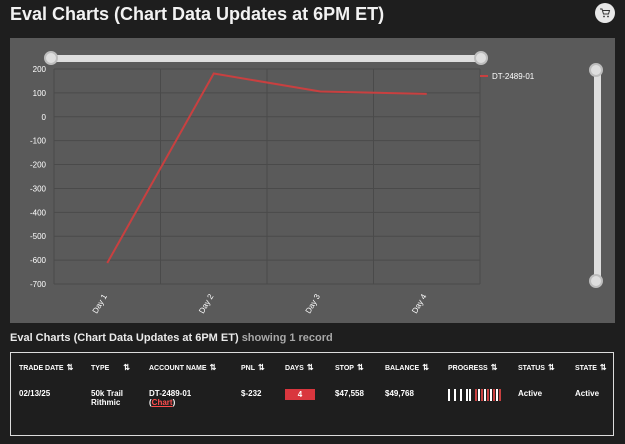 The width and height of the screenshot is (625, 444). What do you see at coordinates (38, 284) in the screenshot?
I see `y-tick-label: -700` at bounding box center [38, 284].